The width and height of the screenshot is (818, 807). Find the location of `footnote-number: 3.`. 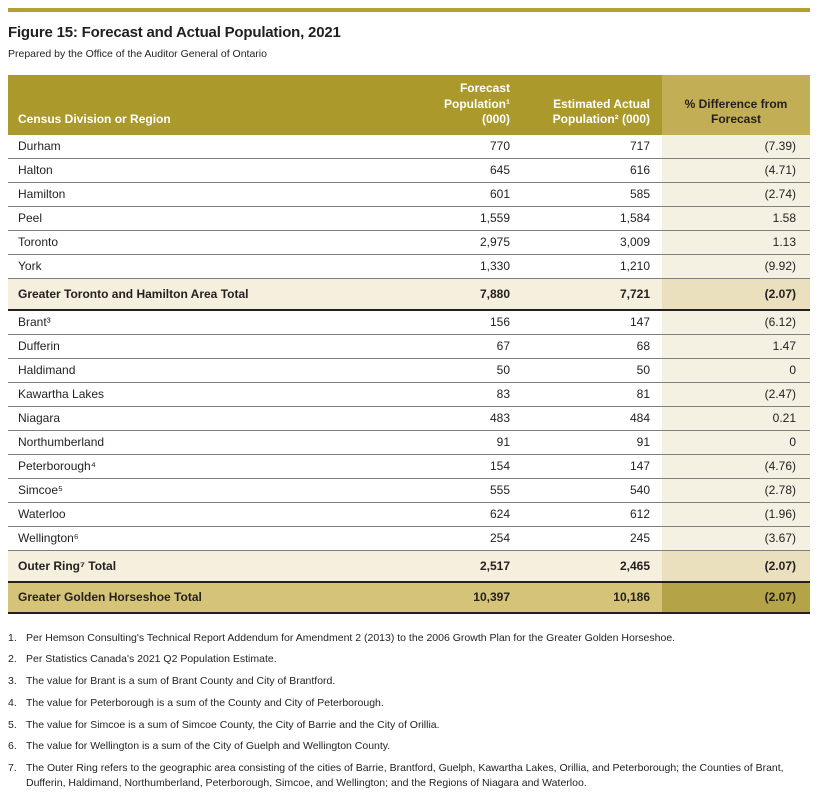

footnote-number: 3. is located at coordinates (12, 681).